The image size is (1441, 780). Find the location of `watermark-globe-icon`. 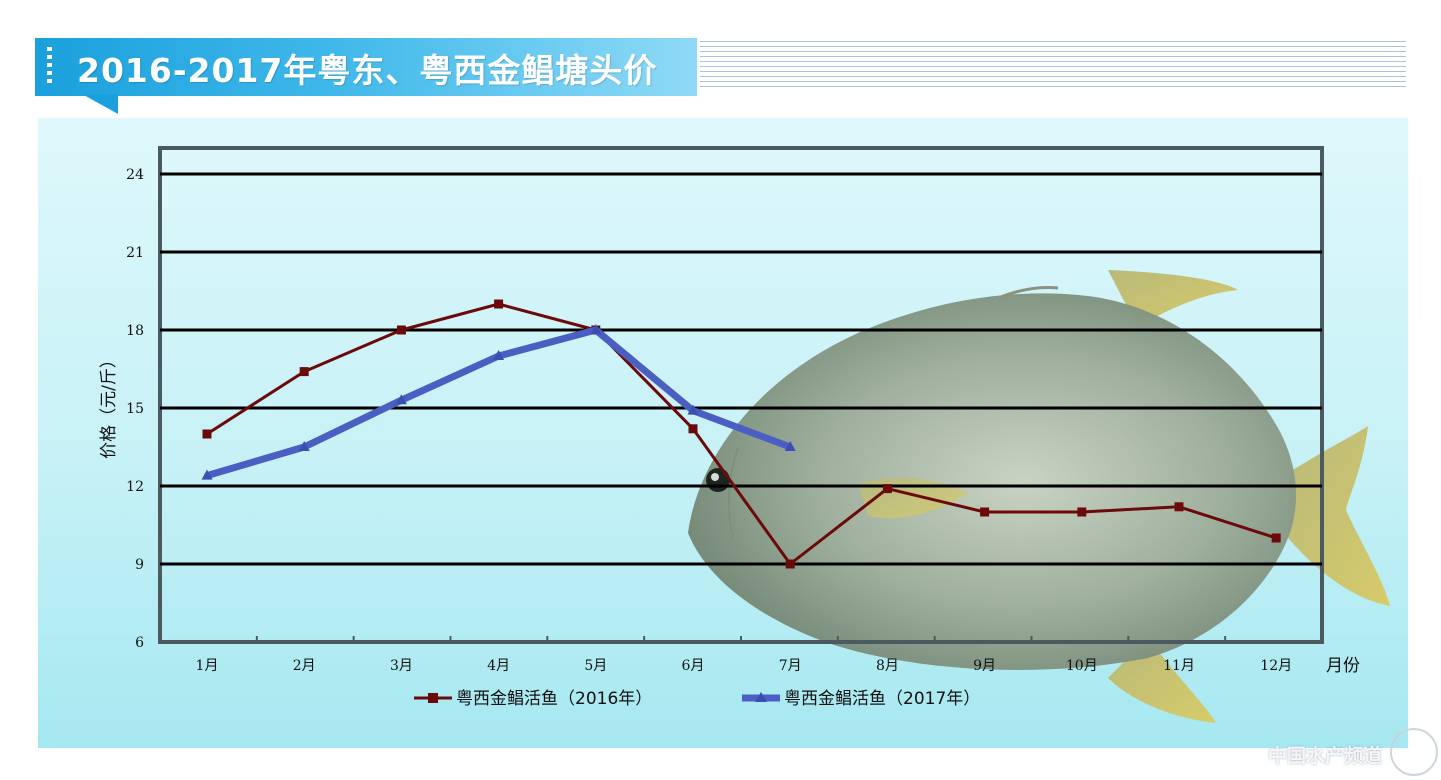

watermark-globe-icon is located at coordinates (1414, 752).